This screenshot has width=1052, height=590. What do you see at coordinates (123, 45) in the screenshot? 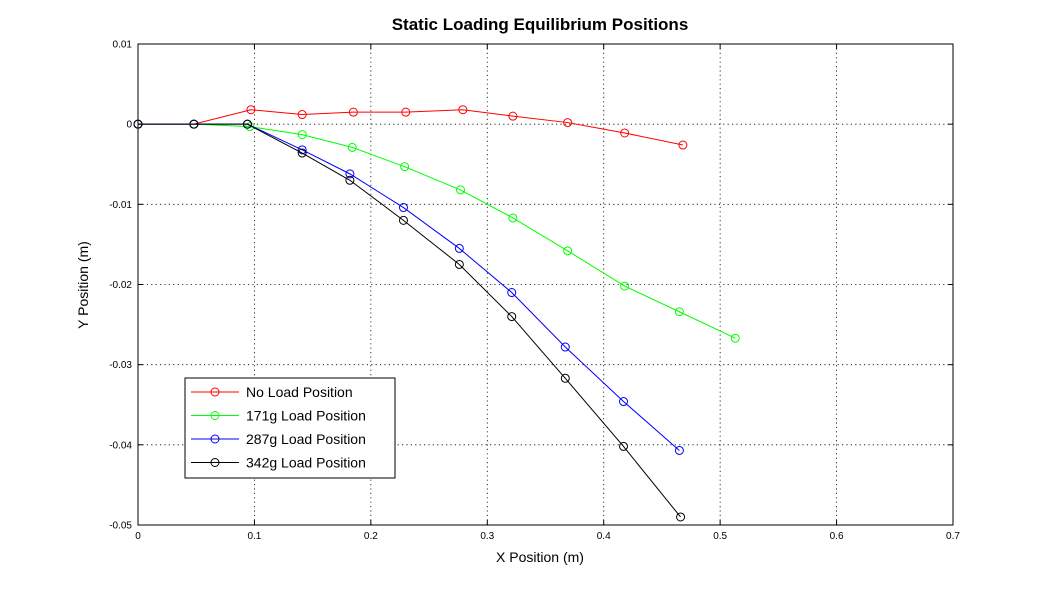
I see `y-tick-label: 0.01` at bounding box center [123, 45].